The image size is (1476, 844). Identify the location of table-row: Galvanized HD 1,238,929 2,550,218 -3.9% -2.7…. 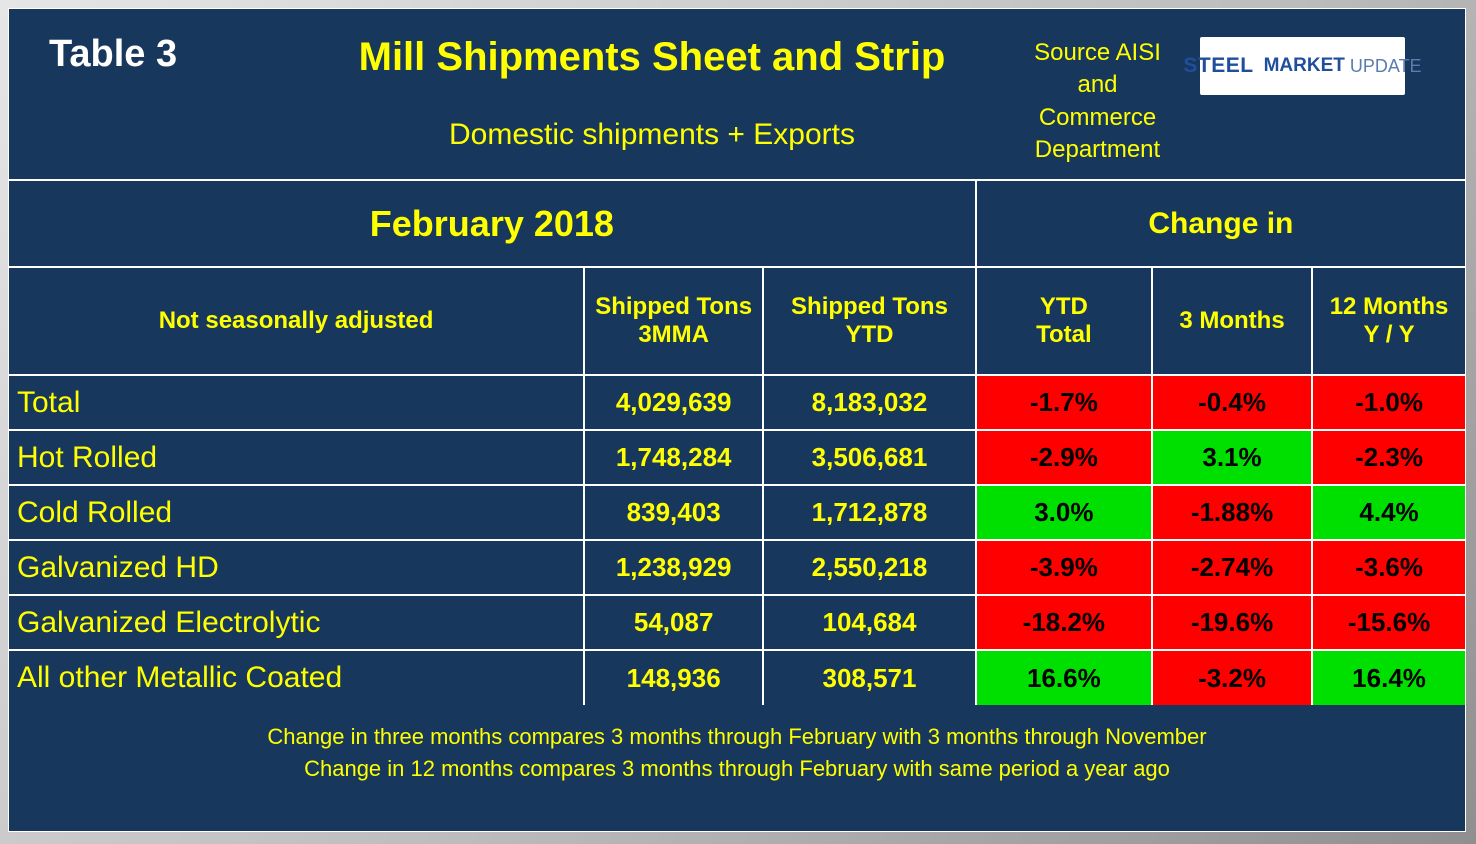
(736, 567).